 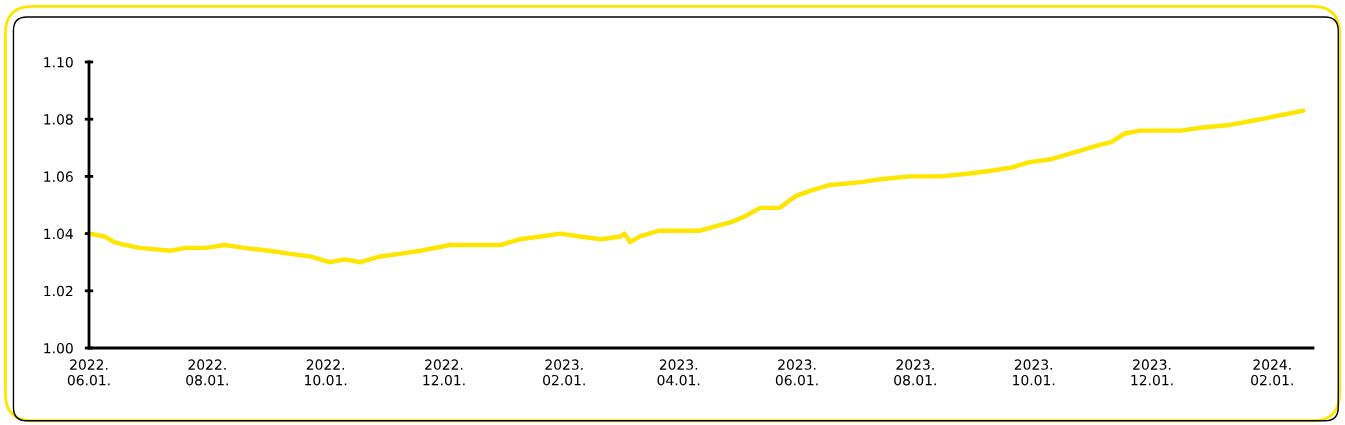 What do you see at coordinates (796, 372) in the screenshot?
I see `x-tick-label: 2023. 06.01.` at bounding box center [796, 372].